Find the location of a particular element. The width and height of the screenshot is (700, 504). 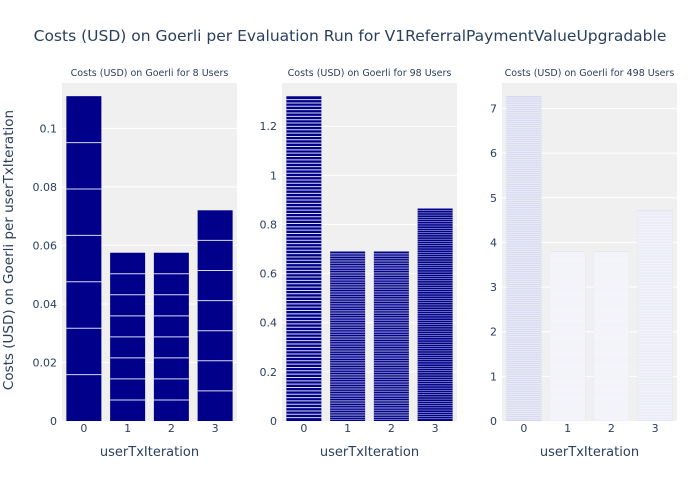

y-tick-label: 7 is located at coordinates (493, 108).